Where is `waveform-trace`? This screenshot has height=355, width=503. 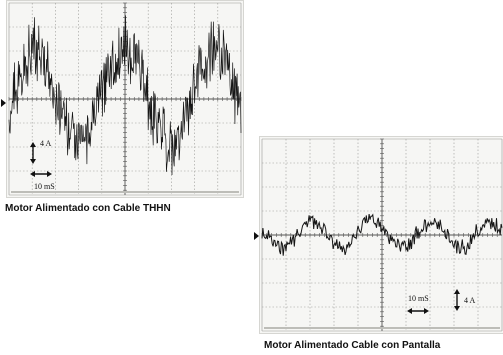
waveform-trace is located at coordinates (382, 234).